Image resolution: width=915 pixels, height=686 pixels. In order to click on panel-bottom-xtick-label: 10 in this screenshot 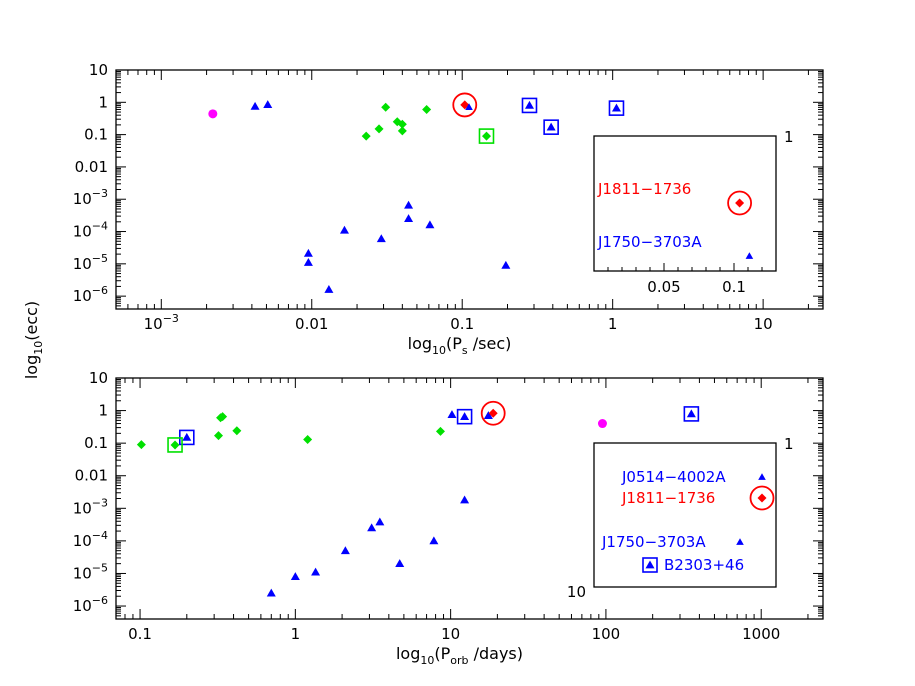, I will do `click(450, 634)`.